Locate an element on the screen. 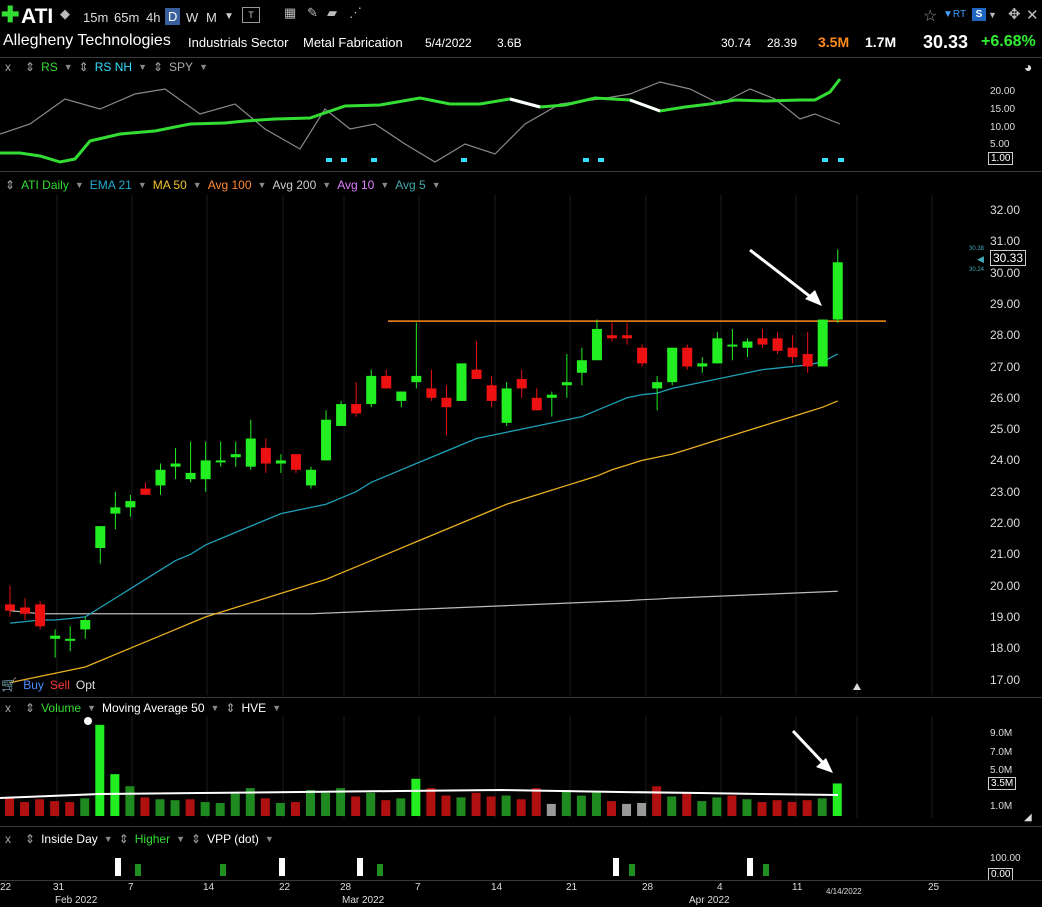  opt-button: Opt is located at coordinates (85, 685).